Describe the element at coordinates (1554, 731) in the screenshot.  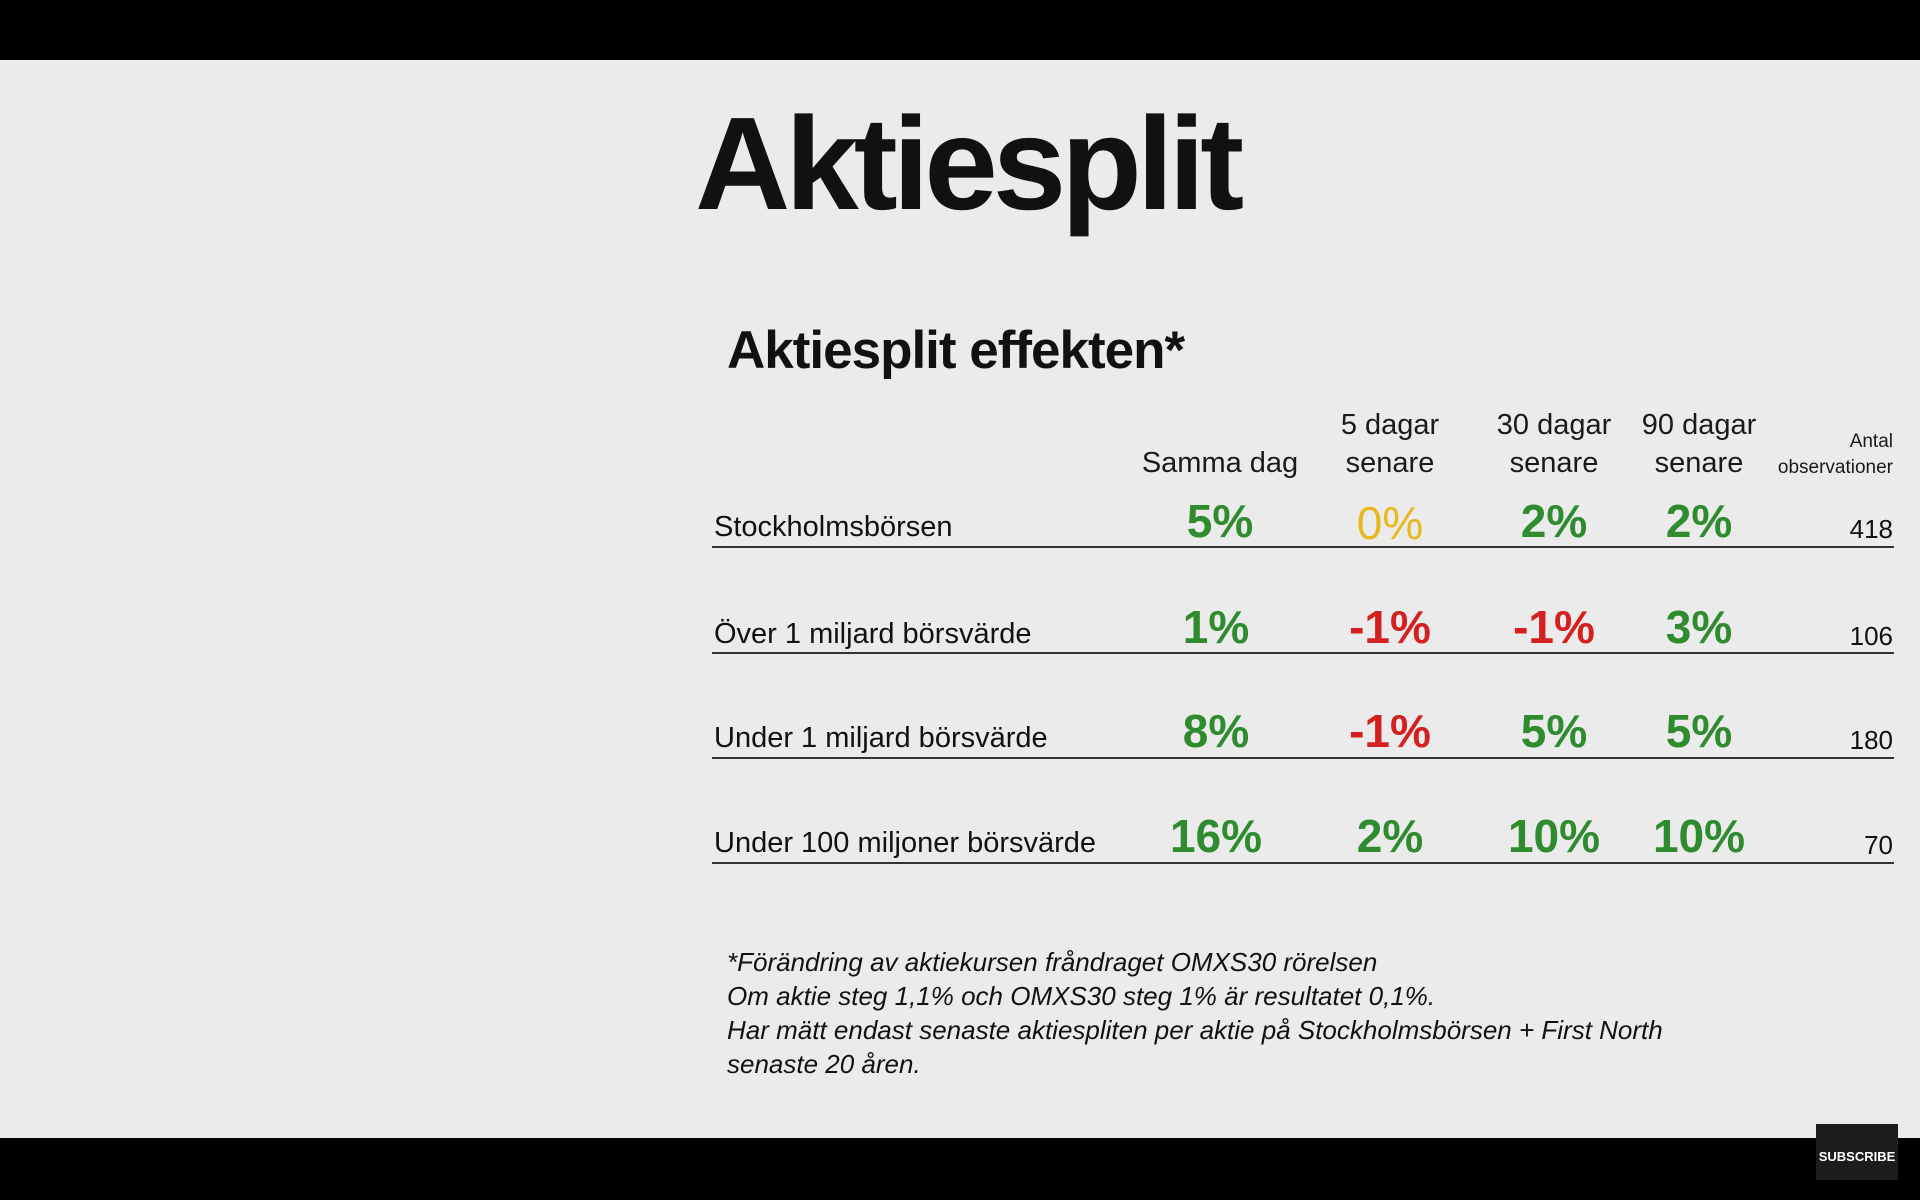
I see `cell-row3-30-days: 5%` at that location.